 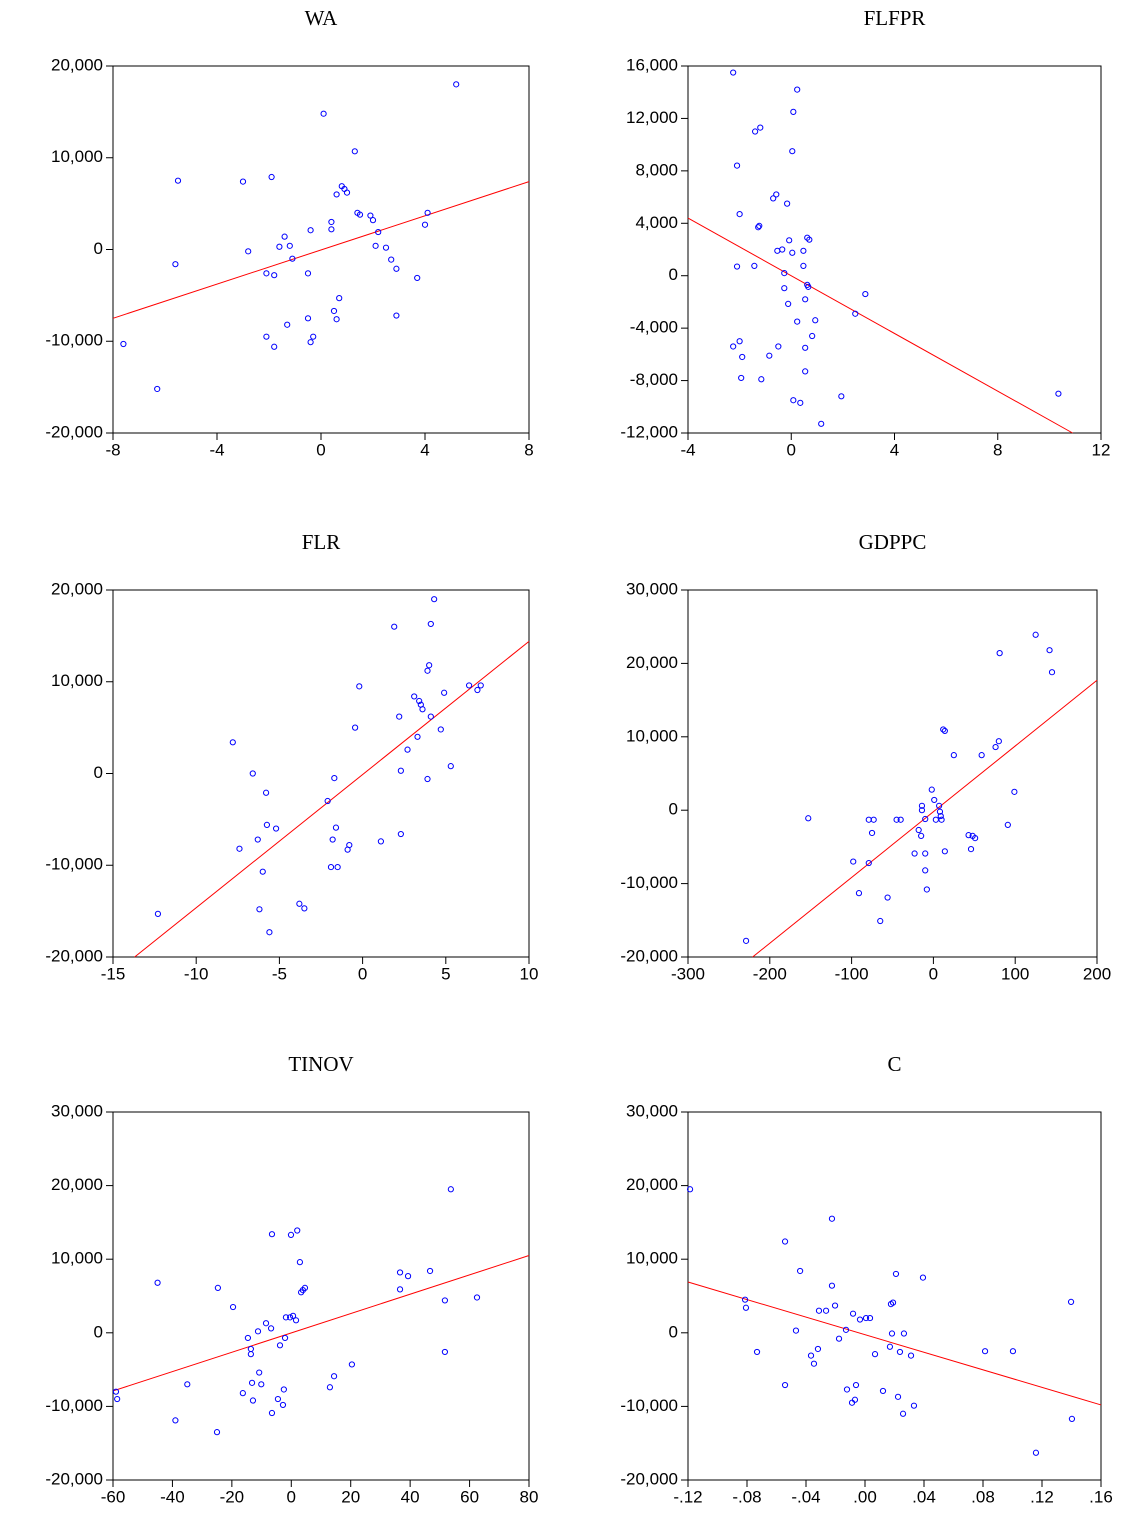 I want to click on y-tick-label: -10,000, so click(x=649, y=882).